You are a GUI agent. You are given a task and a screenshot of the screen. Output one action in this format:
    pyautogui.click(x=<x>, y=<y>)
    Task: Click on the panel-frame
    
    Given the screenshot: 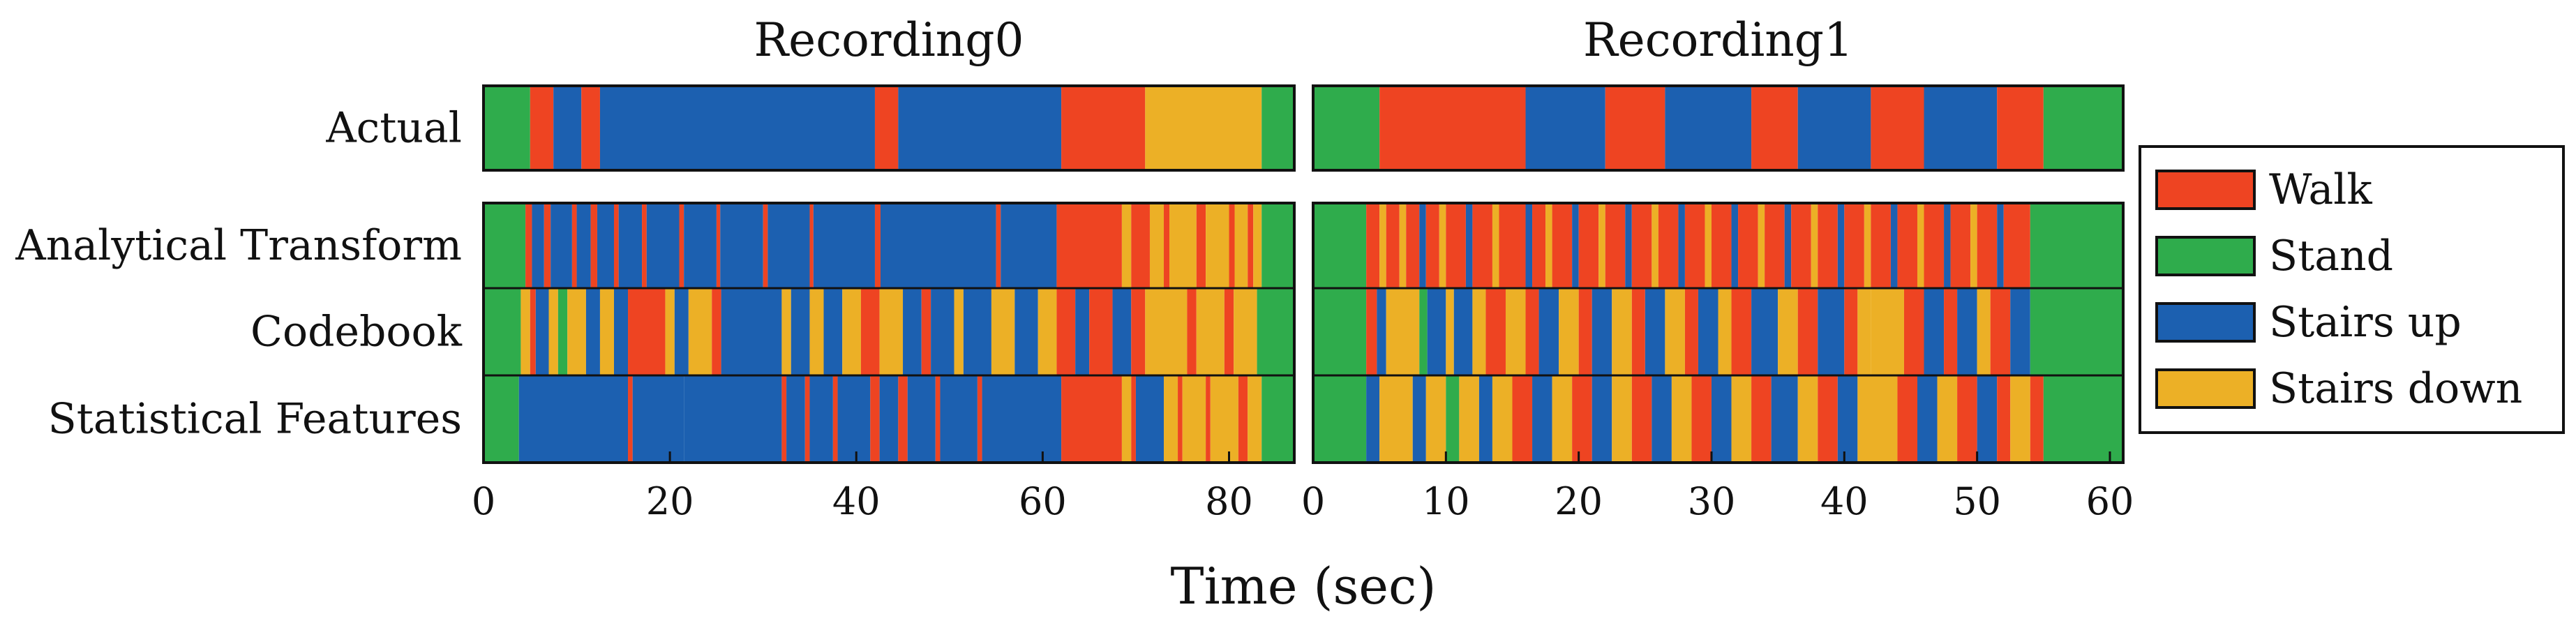 What is the action you would take?
    pyautogui.click(x=1718, y=128)
    